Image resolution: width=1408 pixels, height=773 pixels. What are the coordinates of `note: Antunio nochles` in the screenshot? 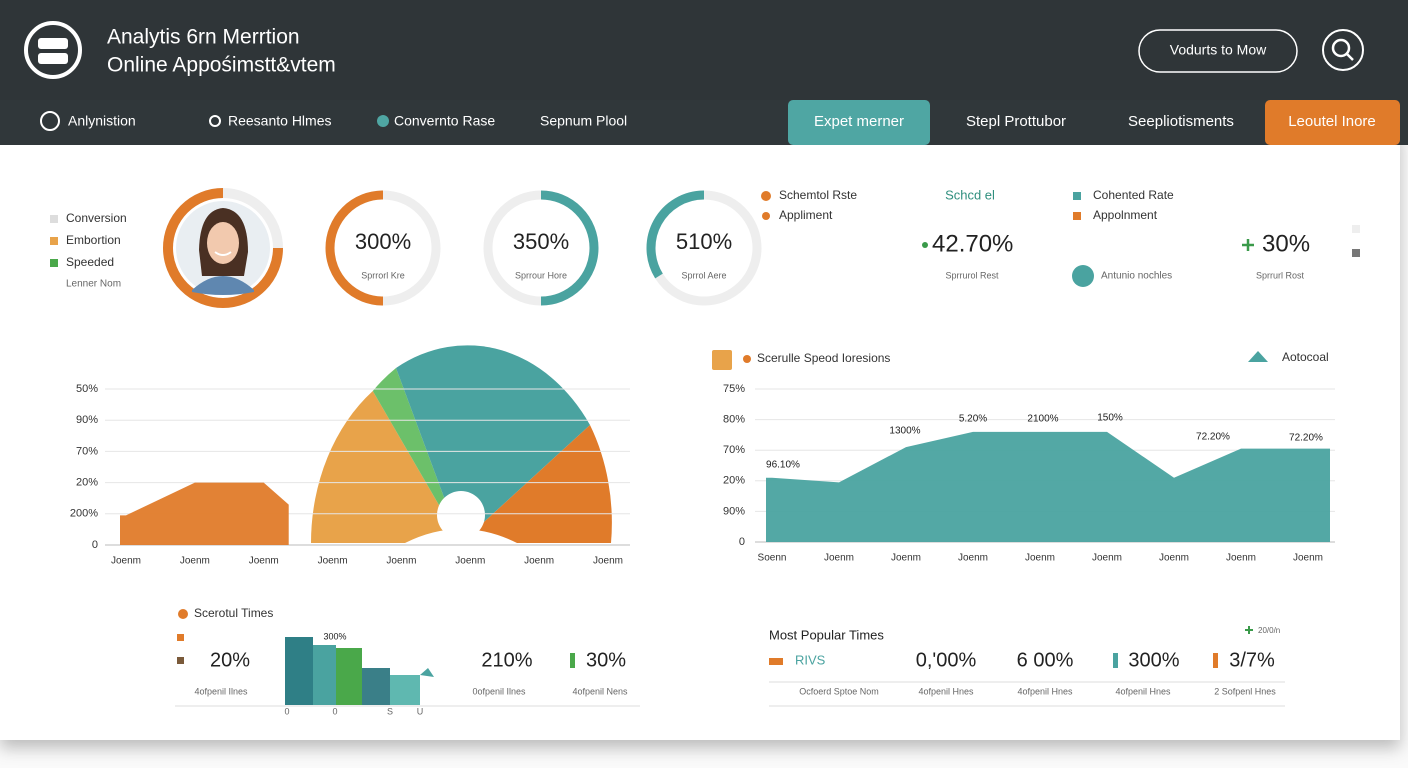 It's located at (1136, 276).